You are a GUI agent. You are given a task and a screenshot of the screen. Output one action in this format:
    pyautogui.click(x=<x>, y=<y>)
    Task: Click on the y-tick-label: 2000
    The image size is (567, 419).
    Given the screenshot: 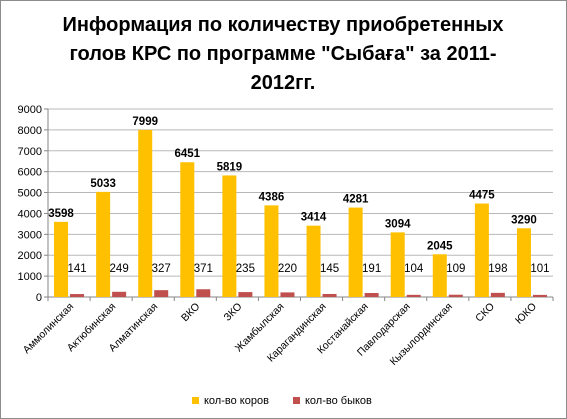 What is the action you would take?
    pyautogui.click(x=30, y=256)
    